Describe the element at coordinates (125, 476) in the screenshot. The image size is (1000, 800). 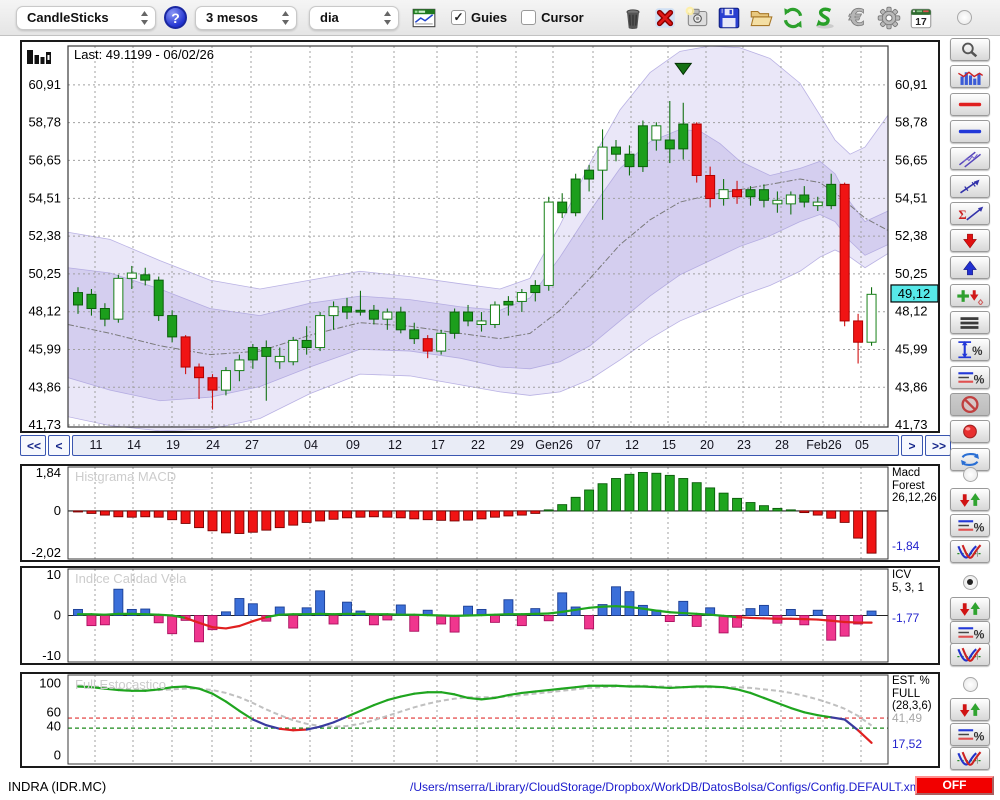
I see `svg-text: Histgrama MACD` at that location.